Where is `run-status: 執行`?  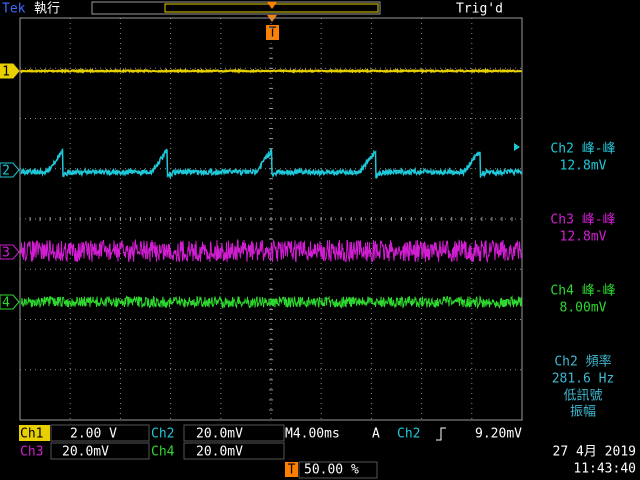
run-status: 執行 is located at coordinates (47, 9).